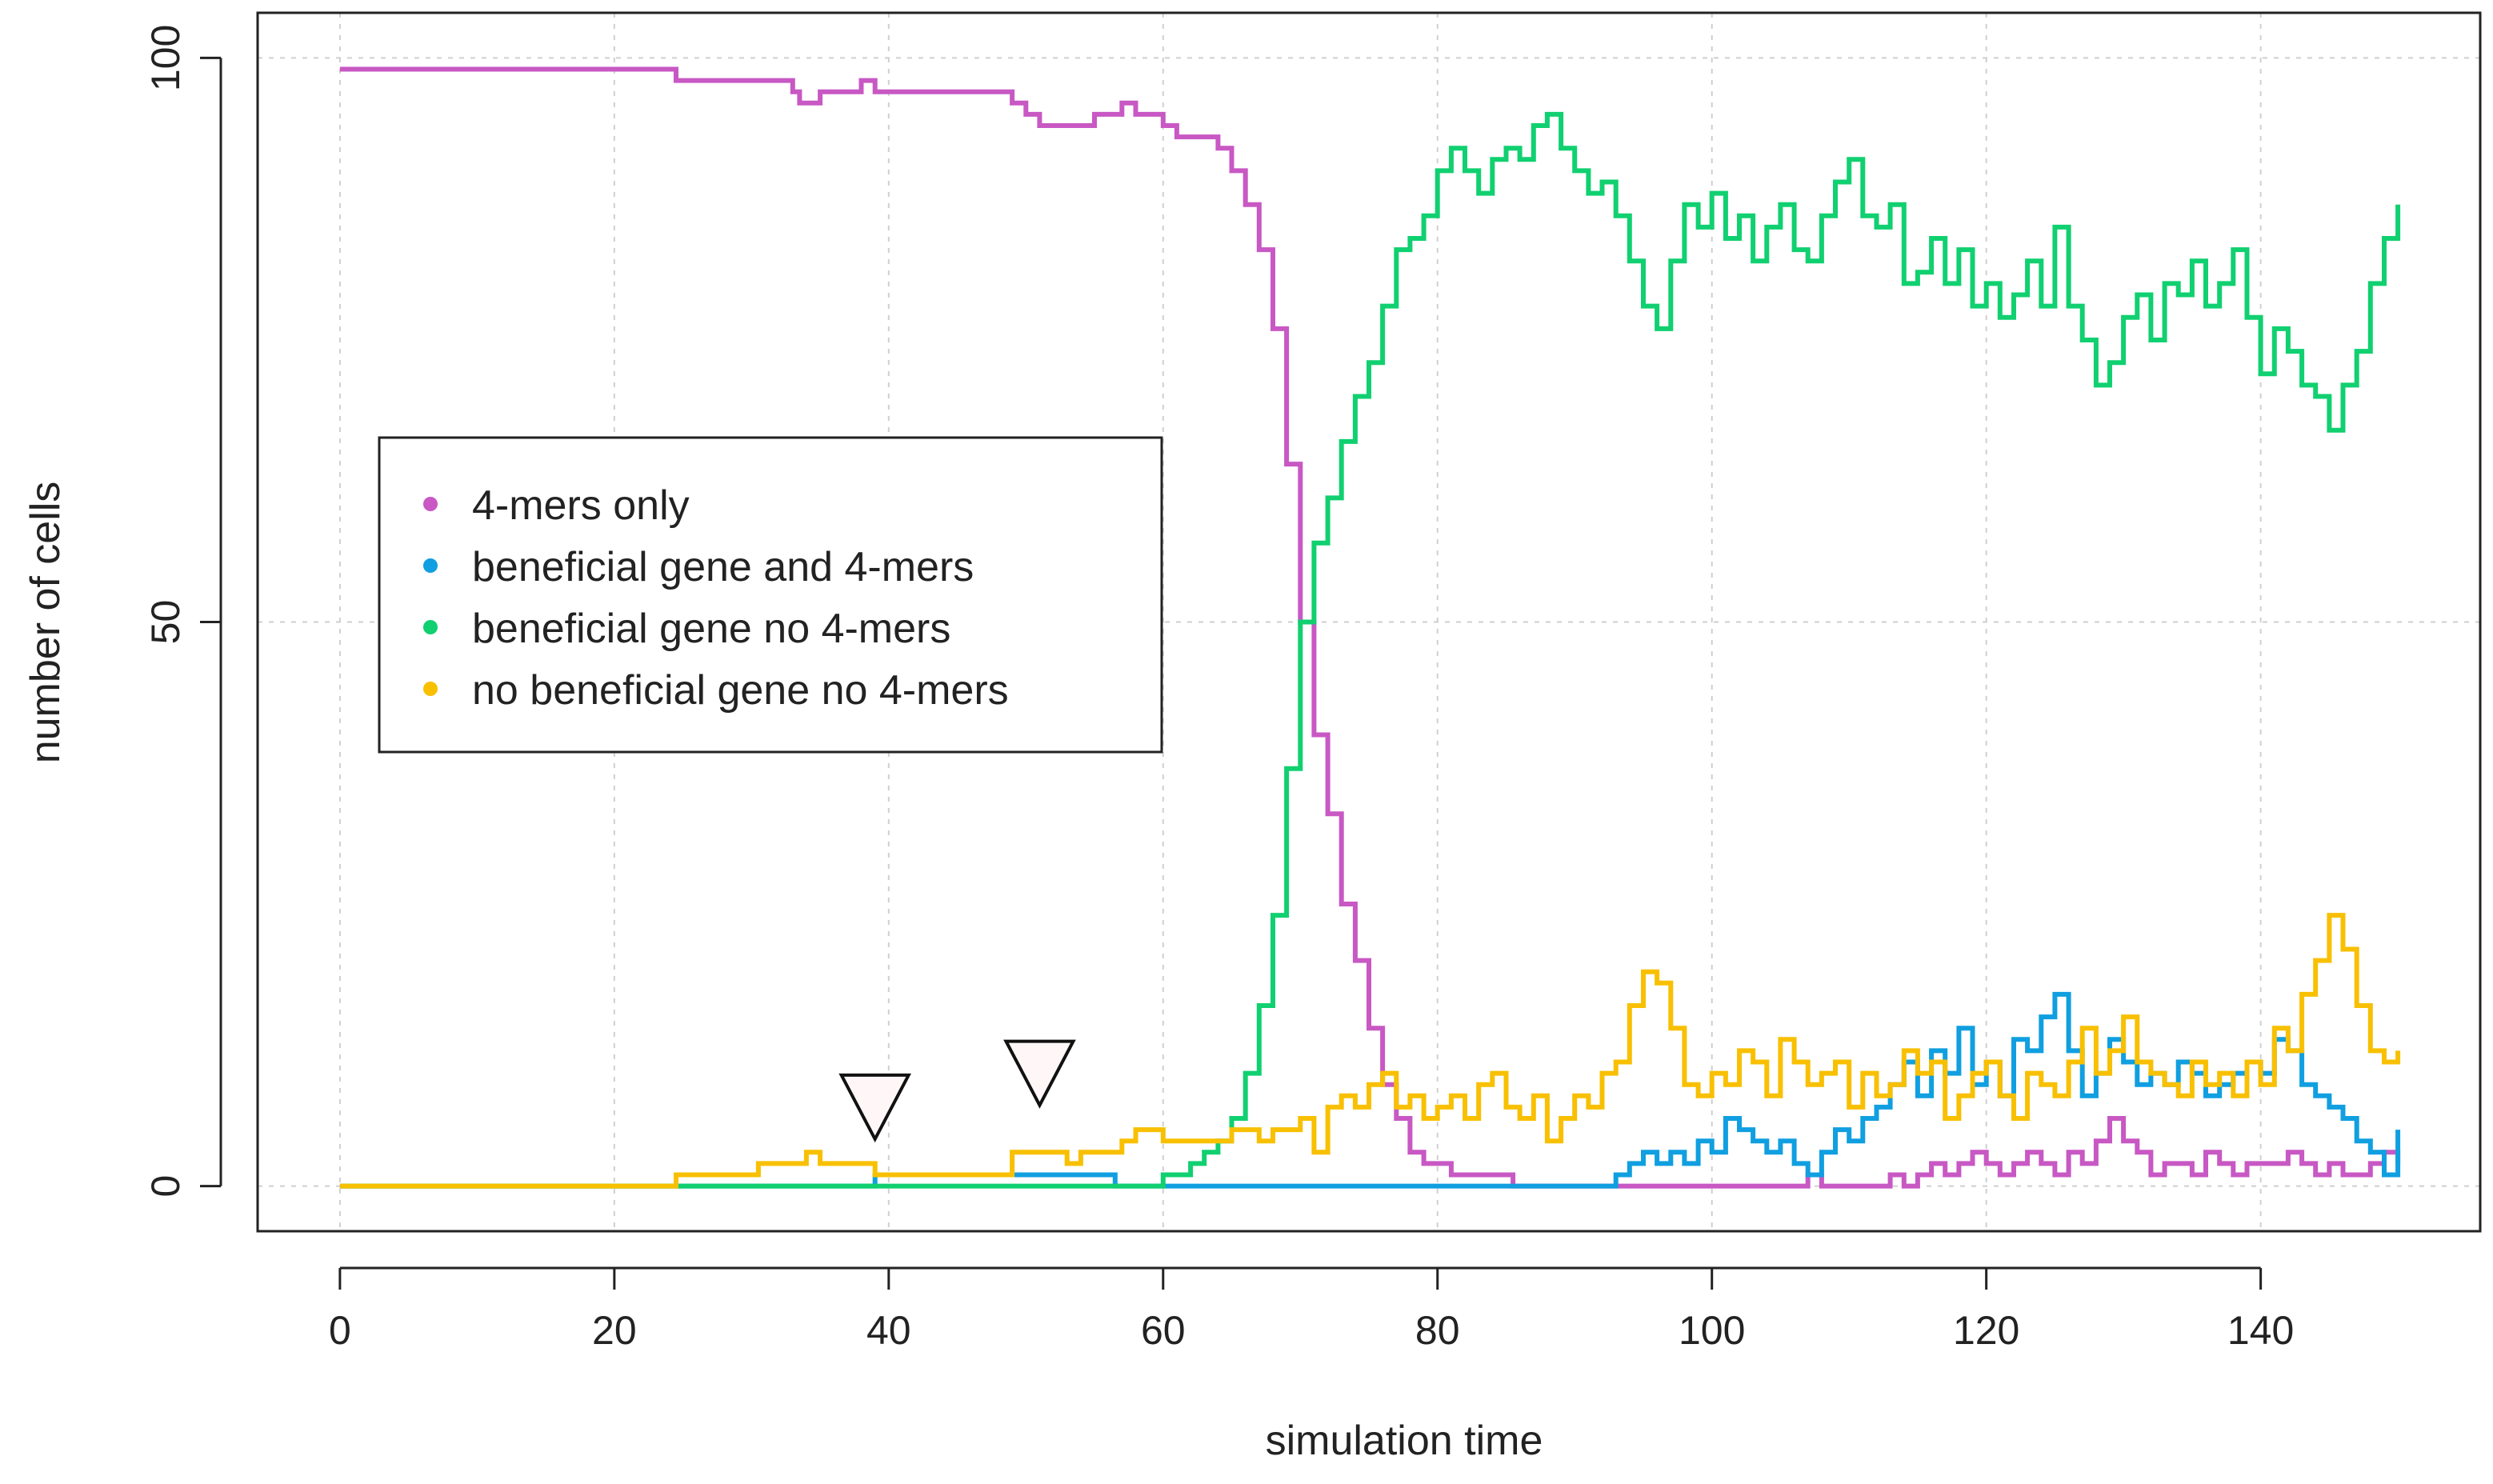  I want to click on legend-label: beneficial gene no 4-mers, so click(711, 629).